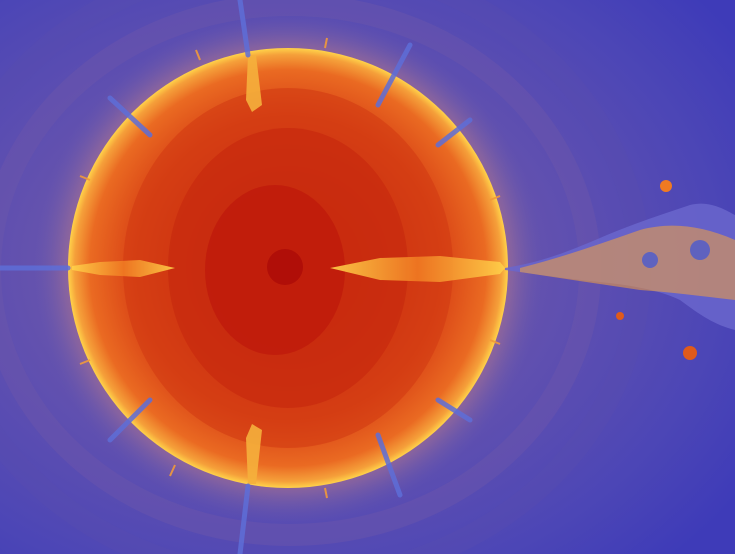  Describe the element at coordinates (123, 268) in the screenshot. I see `left-spike` at that location.